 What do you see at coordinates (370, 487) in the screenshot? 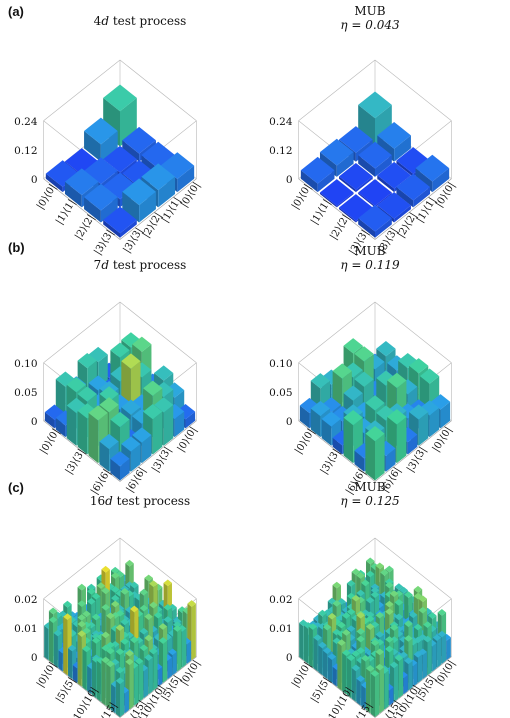
I see `plot-title-c-right: MUB` at bounding box center [370, 487].